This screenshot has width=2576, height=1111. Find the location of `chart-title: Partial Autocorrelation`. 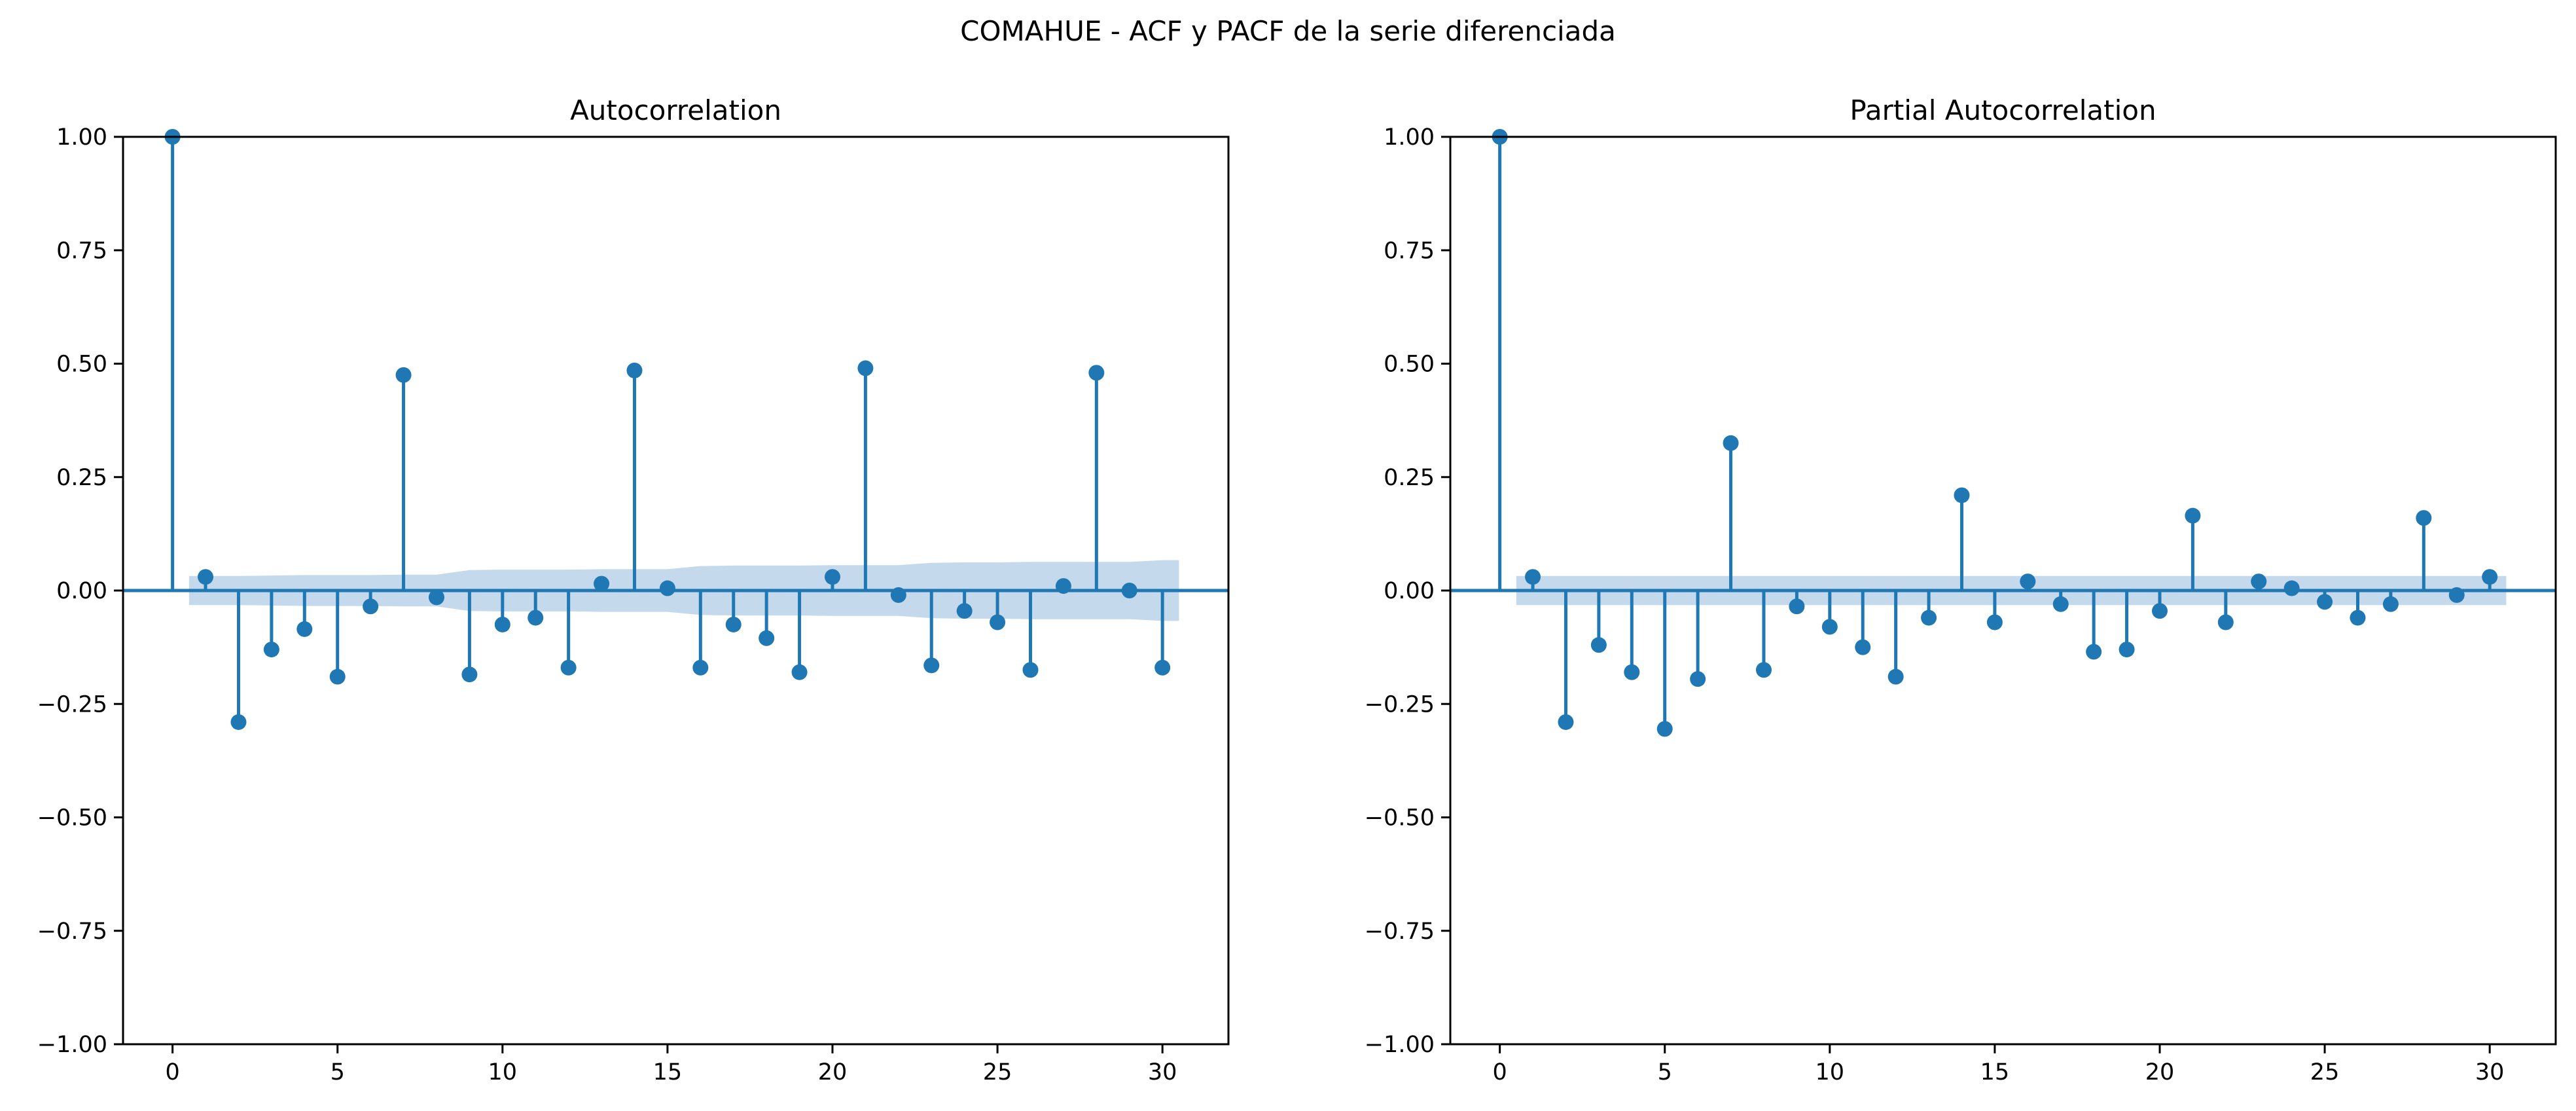

chart-title: Partial Autocorrelation is located at coordinates (2003, 110).